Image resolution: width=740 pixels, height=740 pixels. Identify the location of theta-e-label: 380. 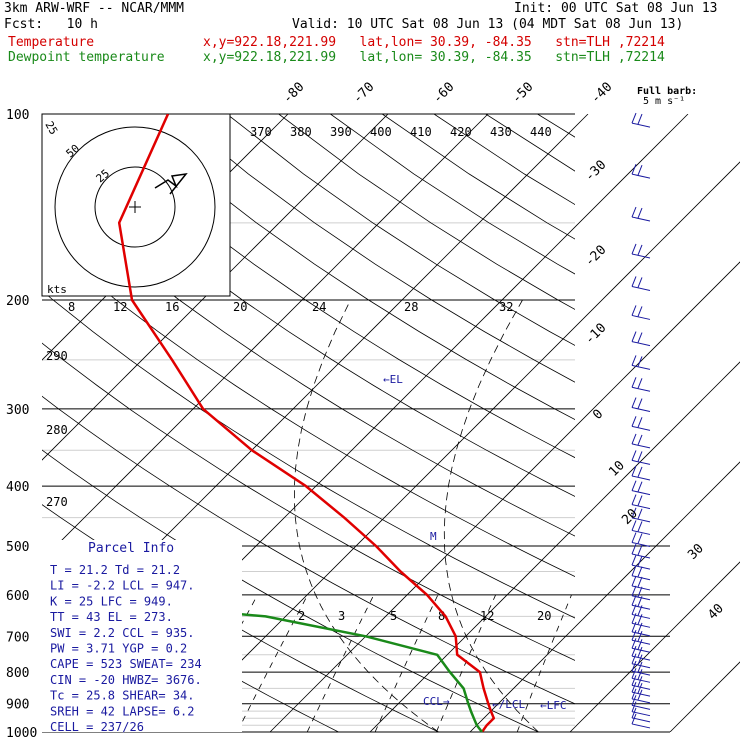
(301, 132).